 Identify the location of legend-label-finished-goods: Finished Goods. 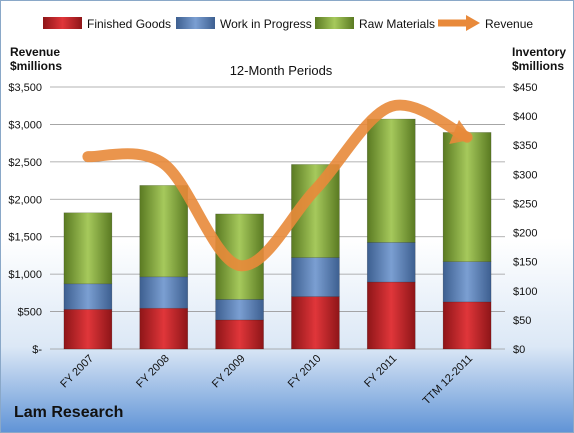
(129, 24).